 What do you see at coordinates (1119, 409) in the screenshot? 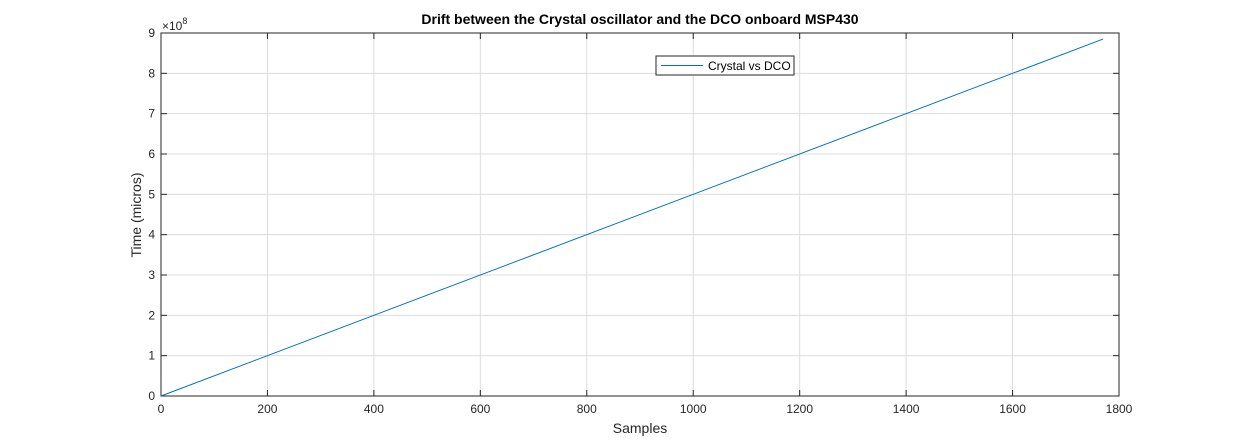
I see `x-tick-label: 1800` at bounding box center [1119, 409].